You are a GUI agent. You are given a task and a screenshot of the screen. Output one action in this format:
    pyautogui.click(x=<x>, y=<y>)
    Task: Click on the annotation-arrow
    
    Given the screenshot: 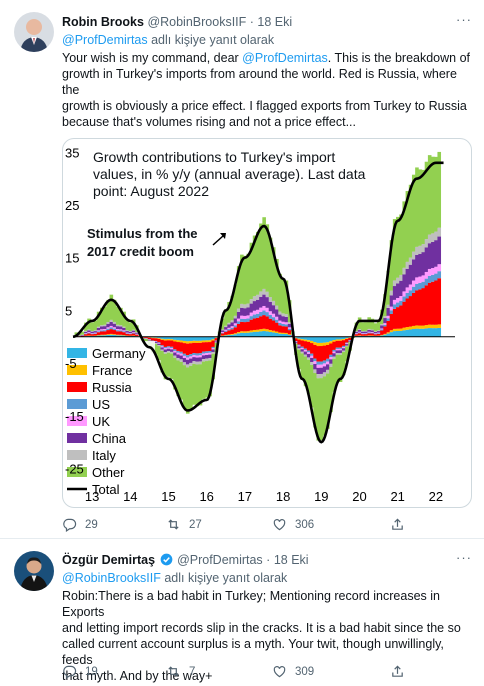 What is the action you would take?
    pyautogui.click(x=218, y=240)
    